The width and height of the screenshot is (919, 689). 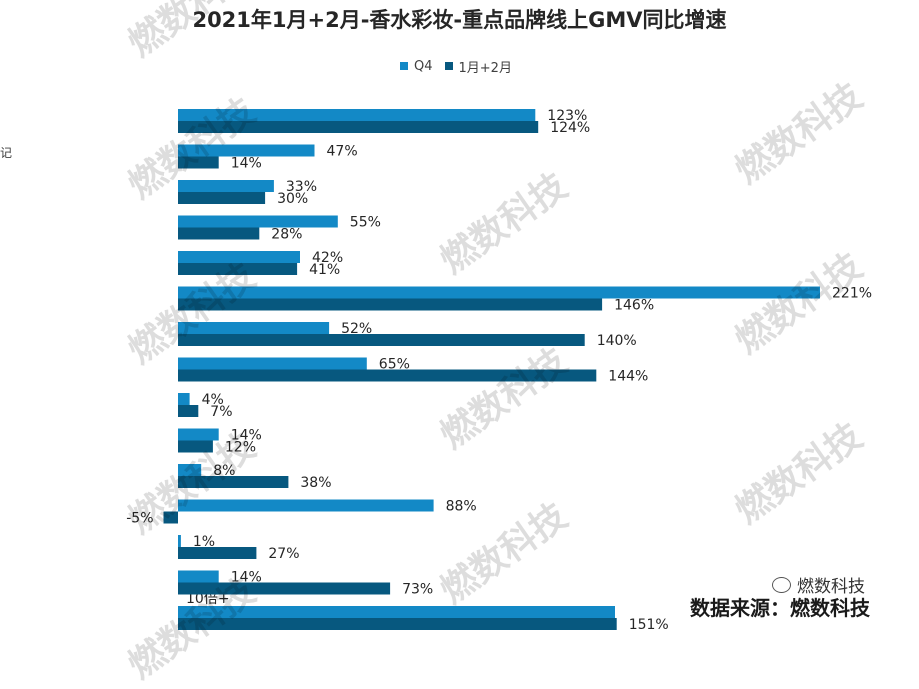 What do you see at coordinates (292, 199) in the screenshot?
I see `data-label-jan-feb-2: 30%` at bounding box center [292, 199].